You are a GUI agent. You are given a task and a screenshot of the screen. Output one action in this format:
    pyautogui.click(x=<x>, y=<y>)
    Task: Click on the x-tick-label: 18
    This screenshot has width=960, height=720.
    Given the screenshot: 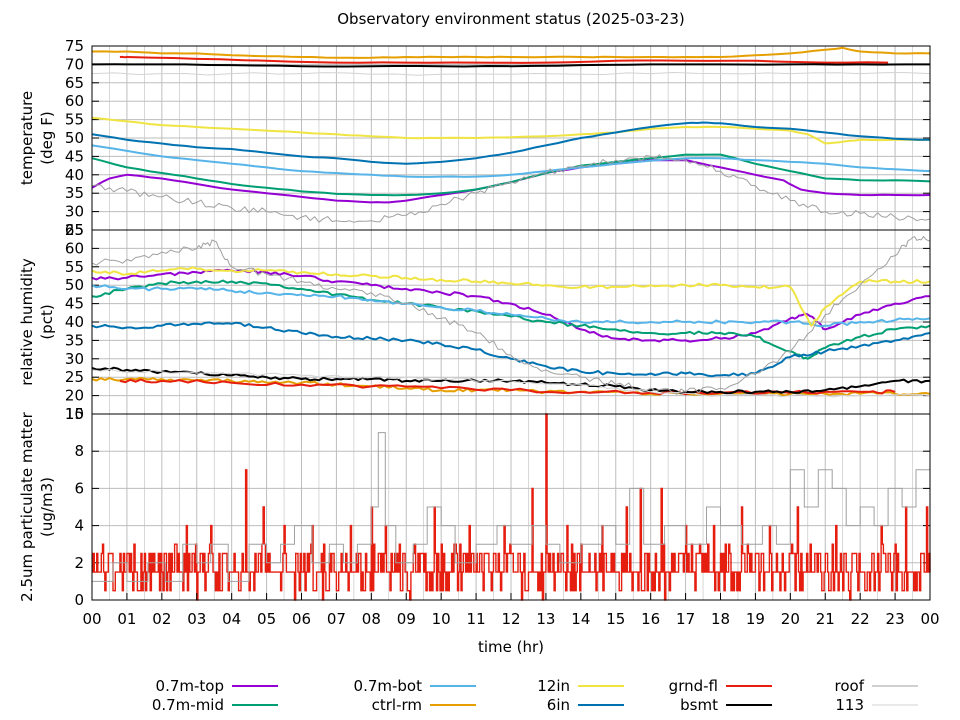 What is the action you would take?
    pyautogui.click(x=720, y=619)
    